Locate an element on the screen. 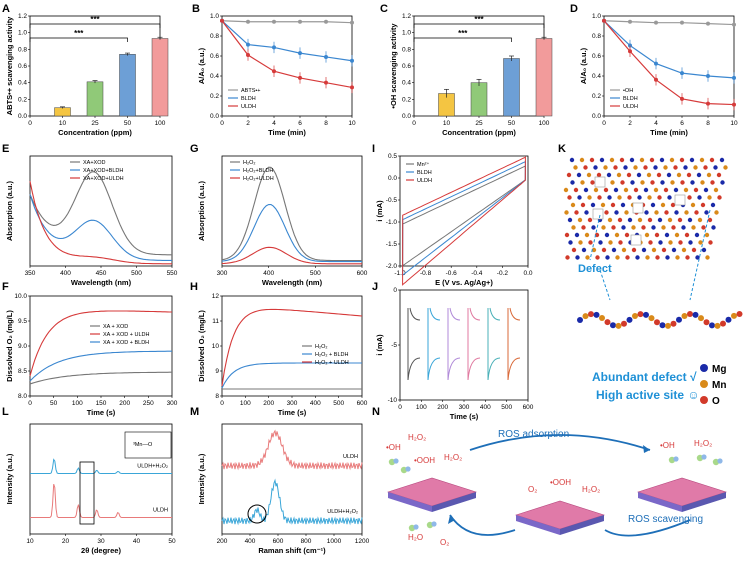  x-tick-label: 0.0 is located at coordinates (527, 273).